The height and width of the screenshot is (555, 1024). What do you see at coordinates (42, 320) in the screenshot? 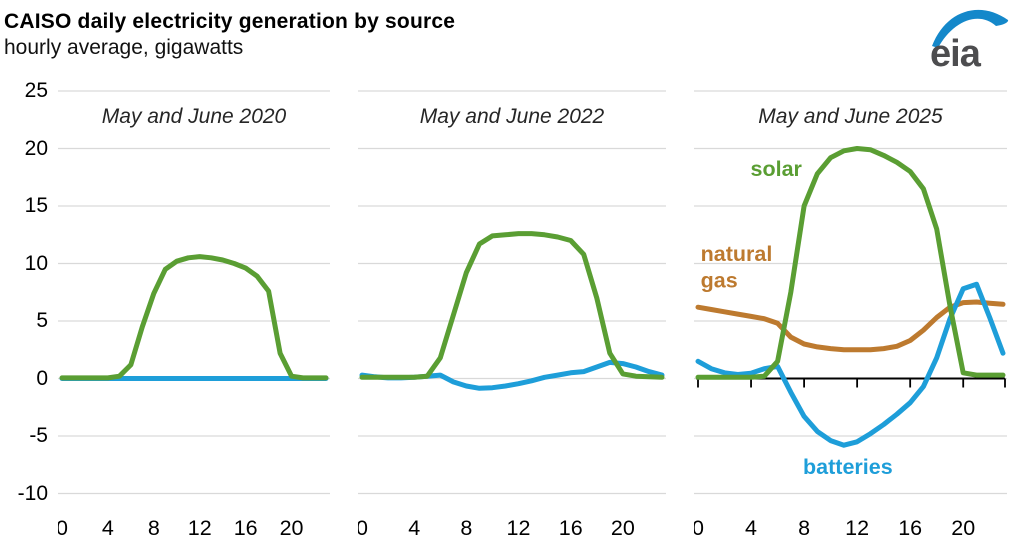
I see `y-tick-label: 5` at bounding box center [42, 320].